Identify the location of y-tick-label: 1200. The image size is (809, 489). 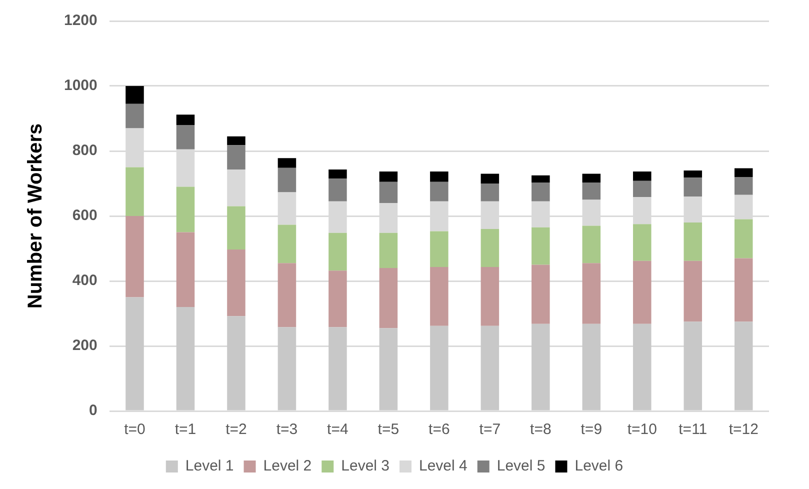
(81, 21).